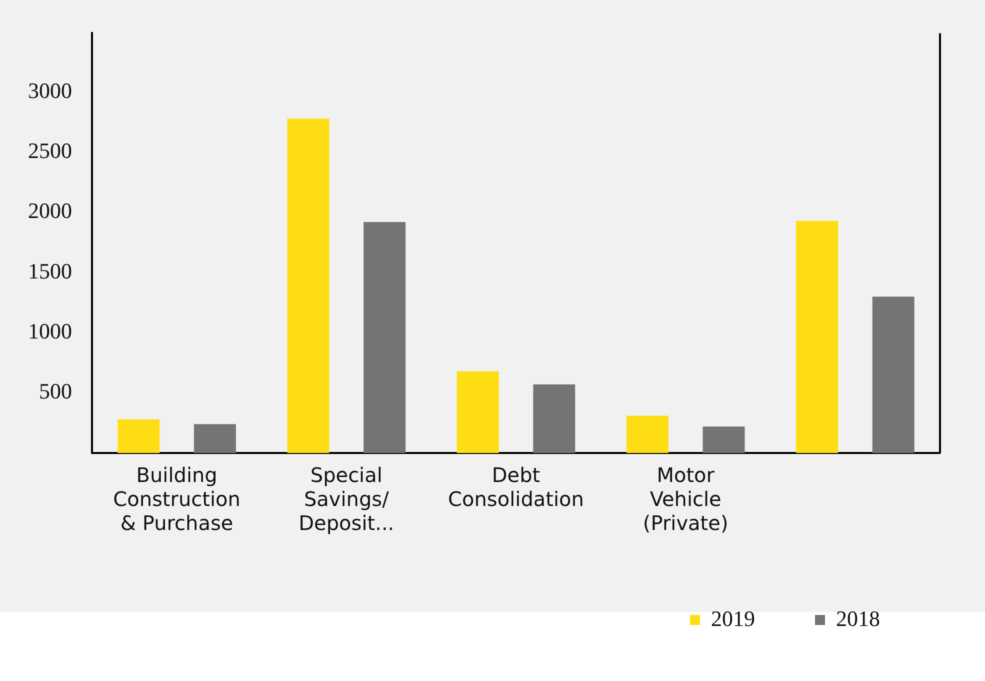 This screenshot has width=985, height=681. Describe the element at coordinates (50, 331) in the screenshot. I see `y-tick-label: 1000` at that location.